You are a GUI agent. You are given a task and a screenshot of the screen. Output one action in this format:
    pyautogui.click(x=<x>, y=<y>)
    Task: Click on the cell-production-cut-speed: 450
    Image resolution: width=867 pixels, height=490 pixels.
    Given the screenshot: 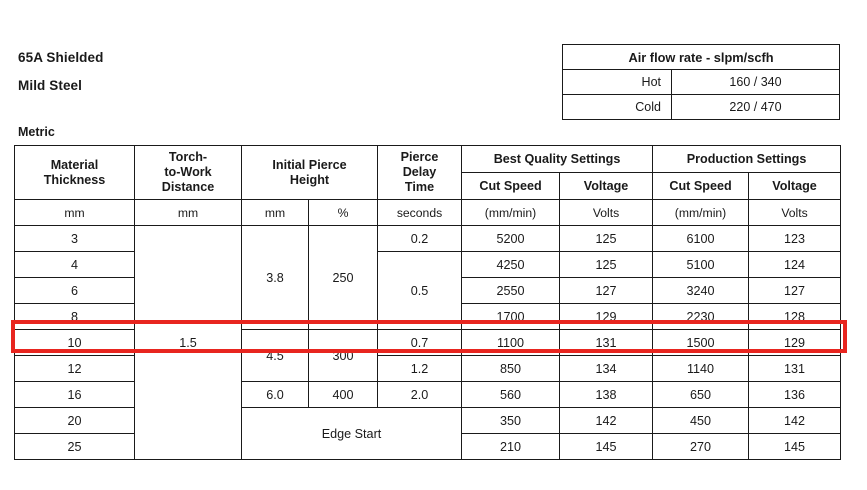 What is the action you would take?
    pyautogui.click(x=701, y=420)
    